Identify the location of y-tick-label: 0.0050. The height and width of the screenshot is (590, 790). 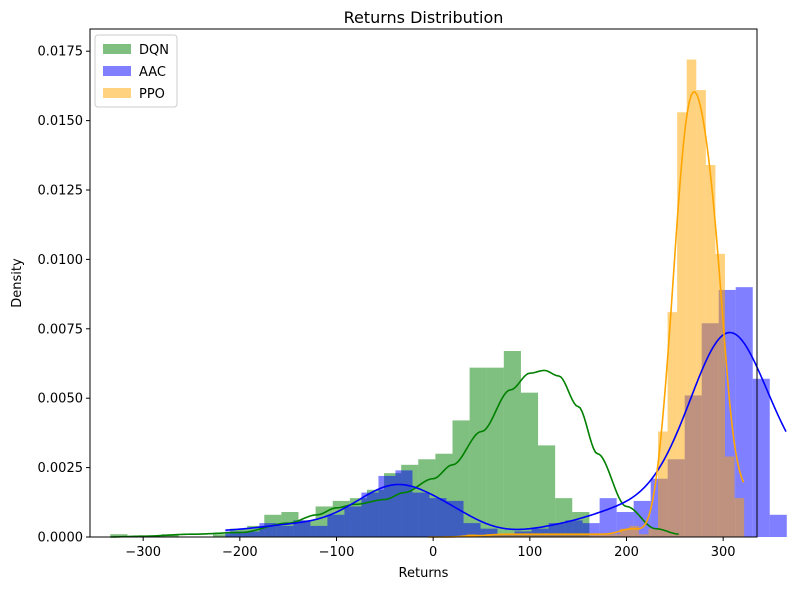
(61, 399).